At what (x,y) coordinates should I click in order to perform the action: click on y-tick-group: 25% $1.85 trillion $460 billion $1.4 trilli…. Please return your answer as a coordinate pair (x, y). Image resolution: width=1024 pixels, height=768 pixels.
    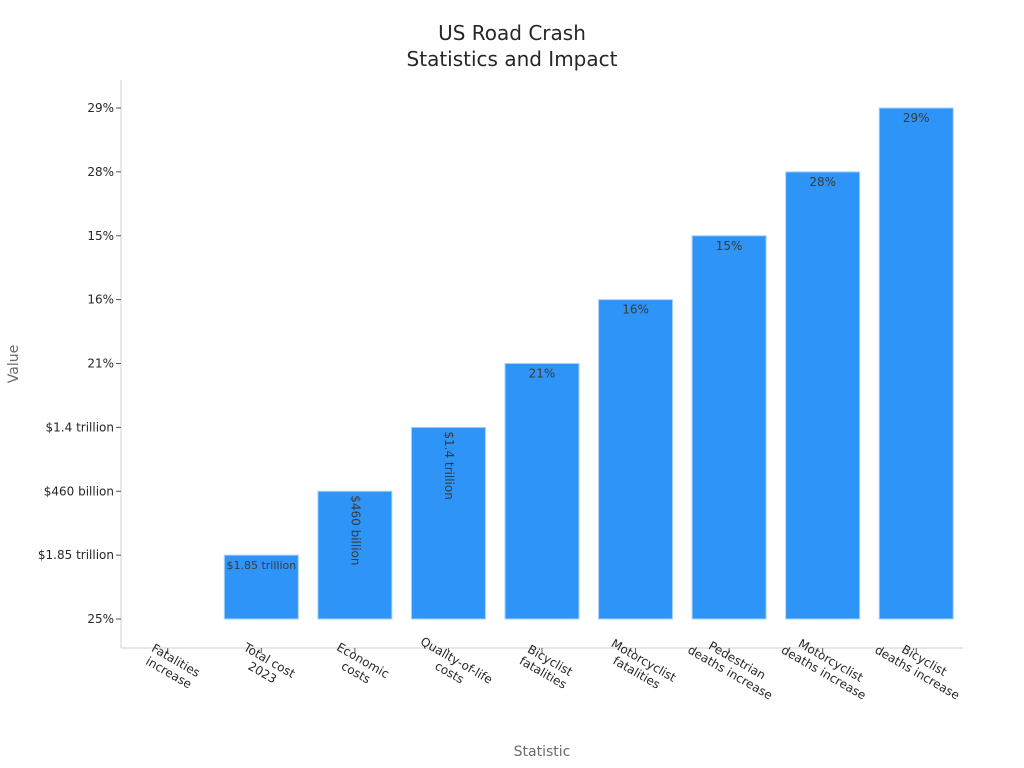
    Looking at the image, I should click on (79, 363).